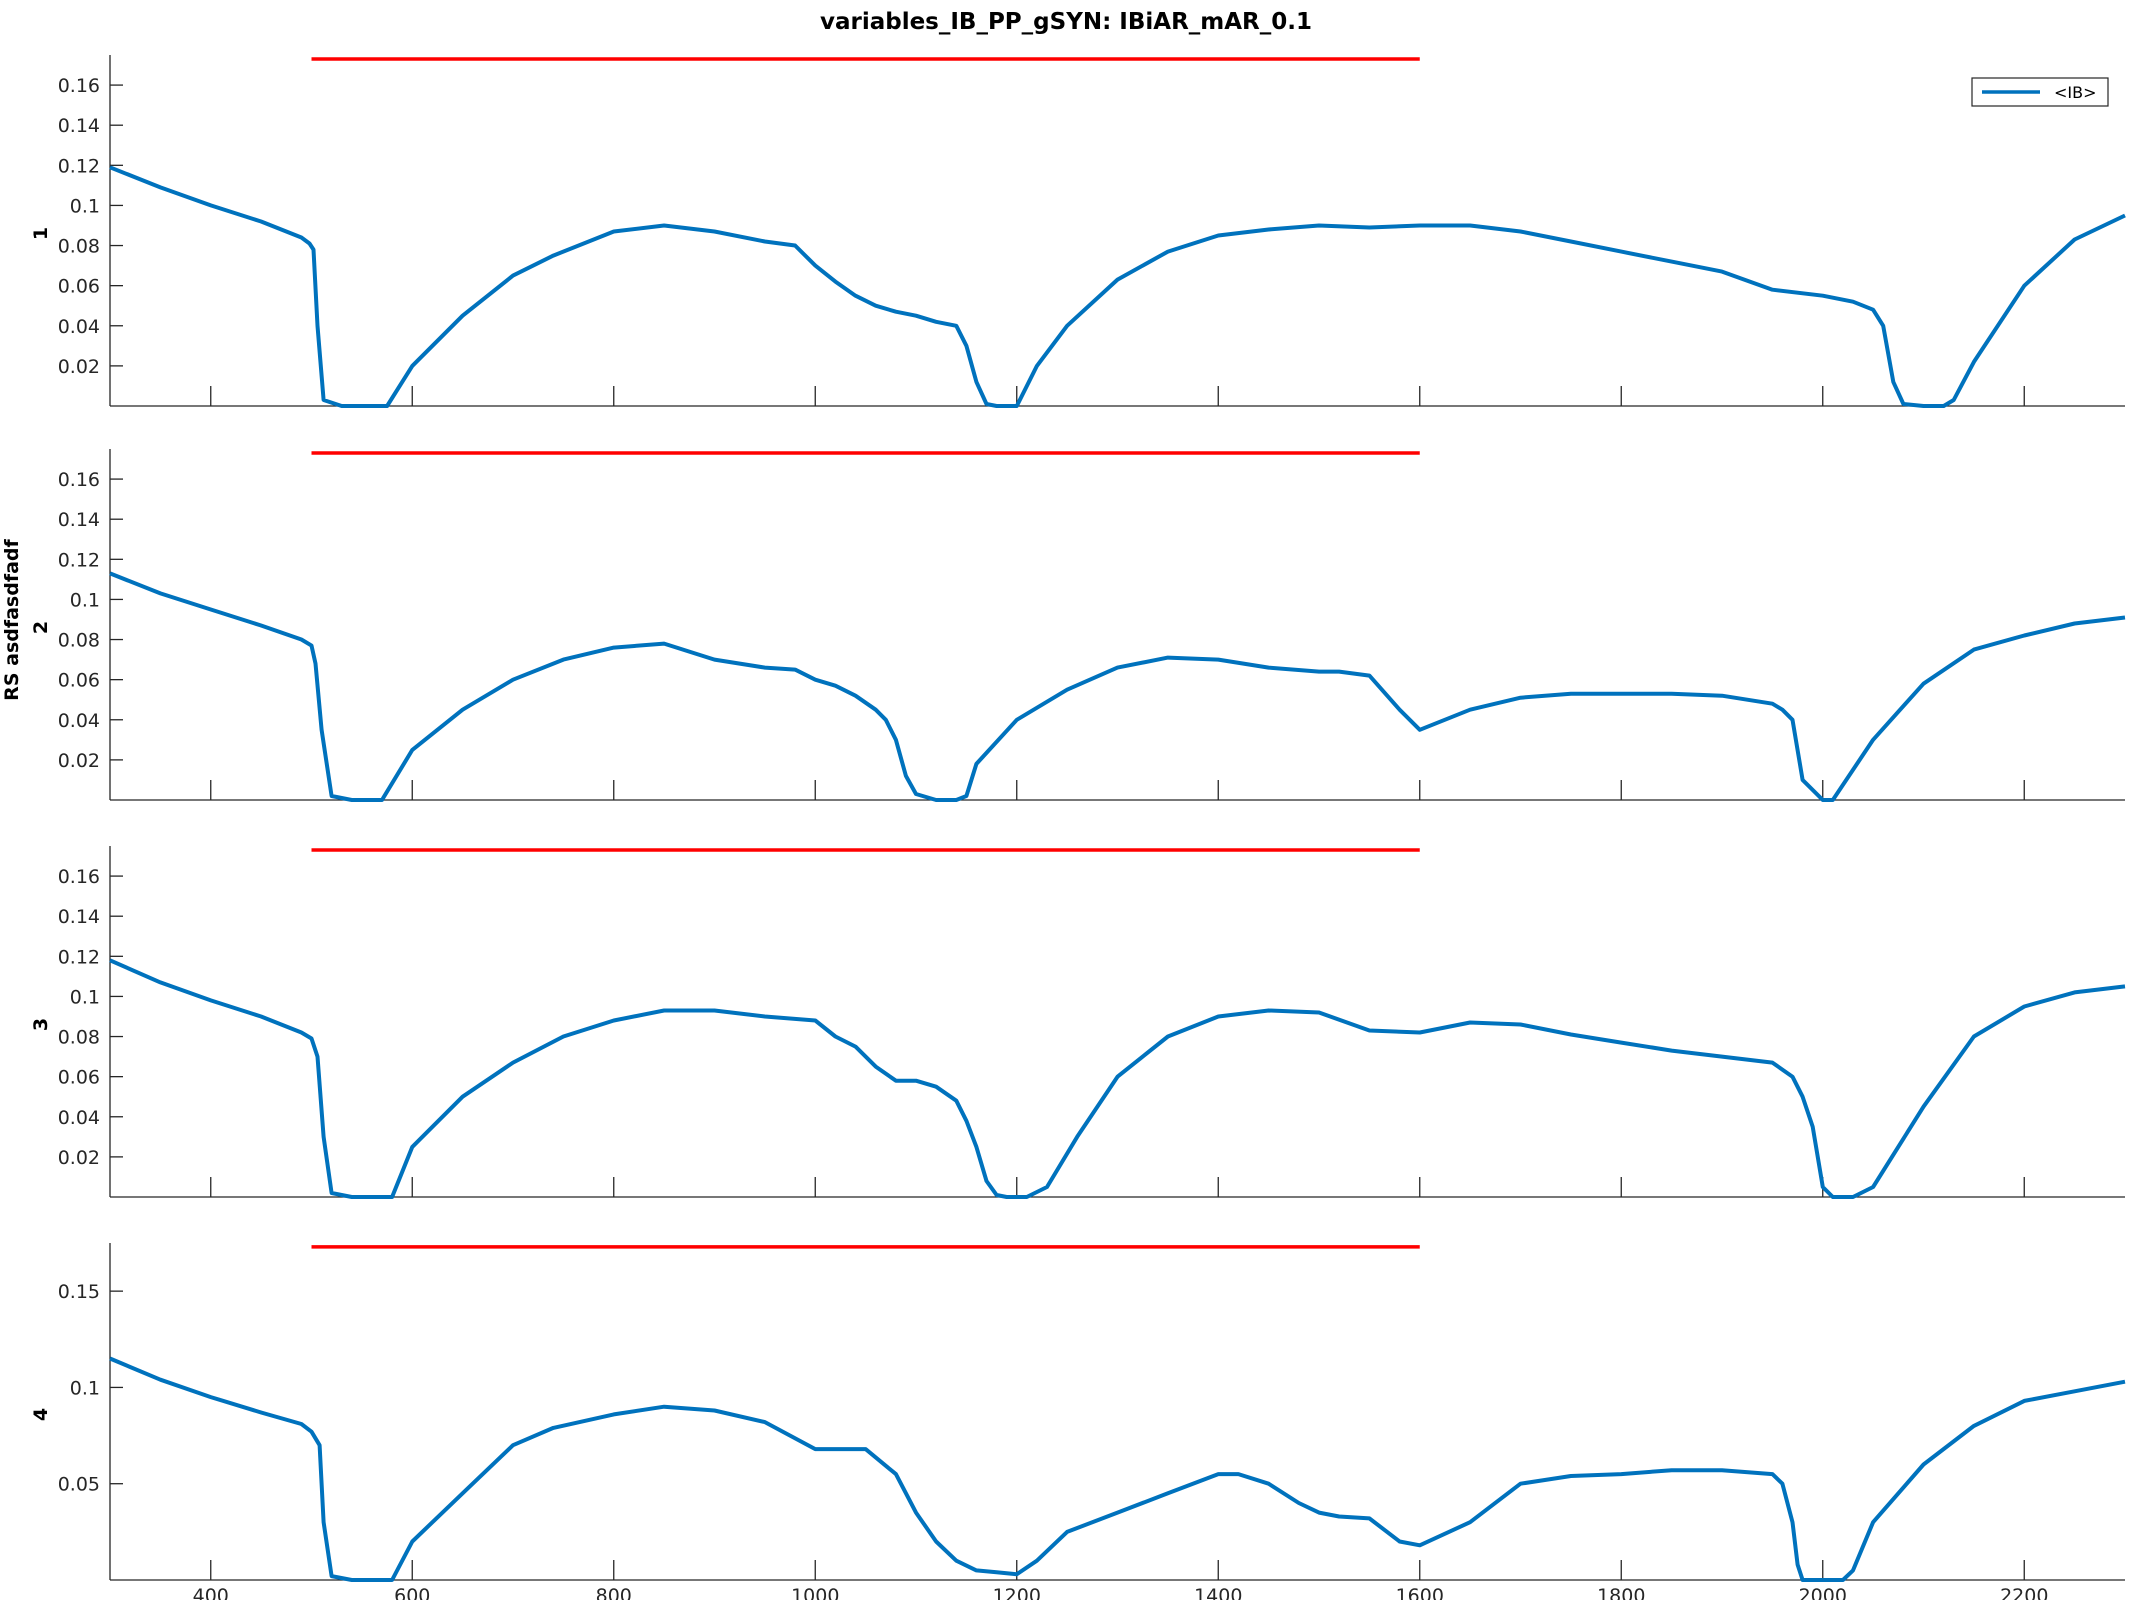  I want to click on x-tick-label: 800, so click(614, 1592).